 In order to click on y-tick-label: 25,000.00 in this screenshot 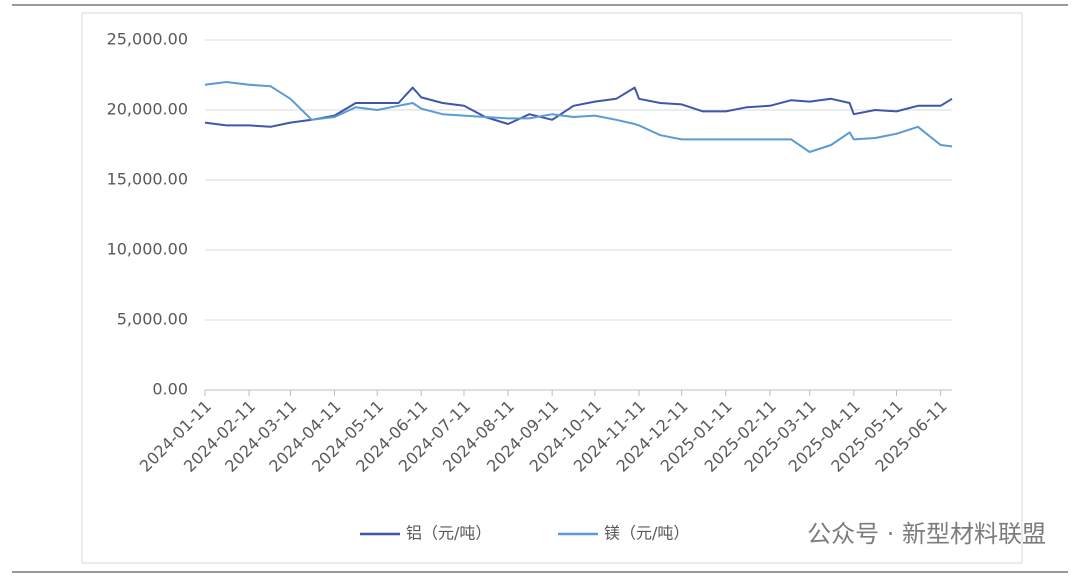, I will do `click(147, 39)`.